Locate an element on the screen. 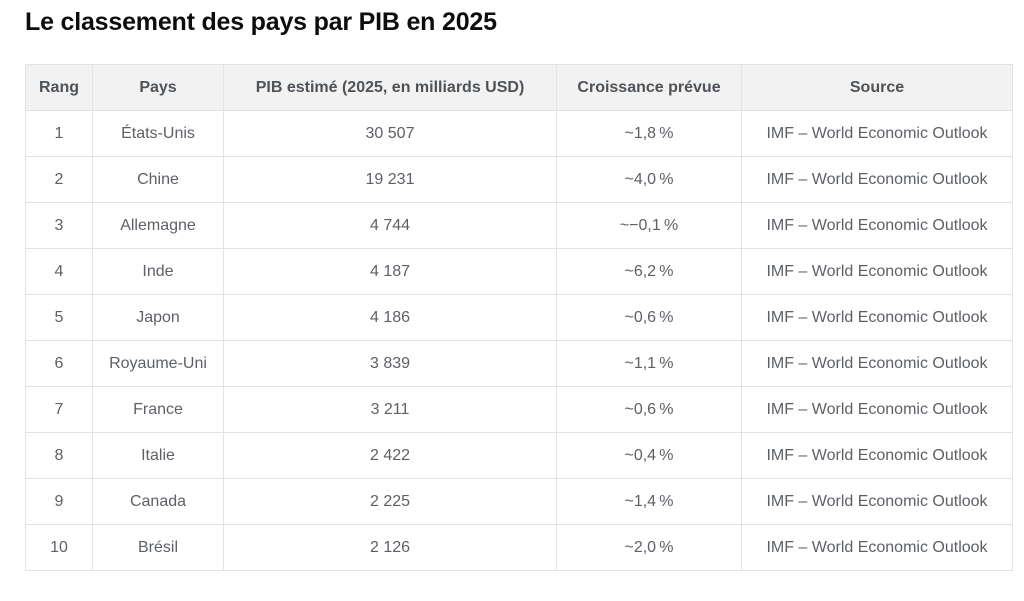 The width and height of the screenshot is (1024, 601). cell-country: Japon is located at coordinates (158, 317).